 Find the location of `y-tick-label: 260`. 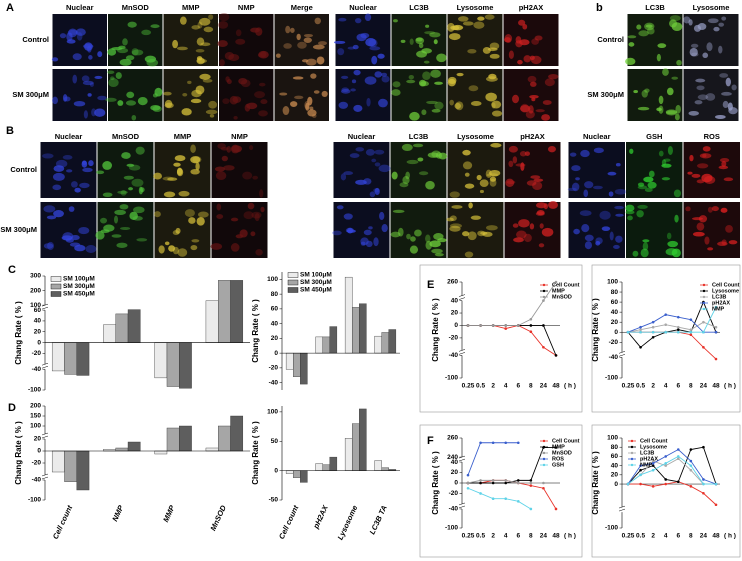

y-tick-label: 260 is located at coordinates (452, 282).